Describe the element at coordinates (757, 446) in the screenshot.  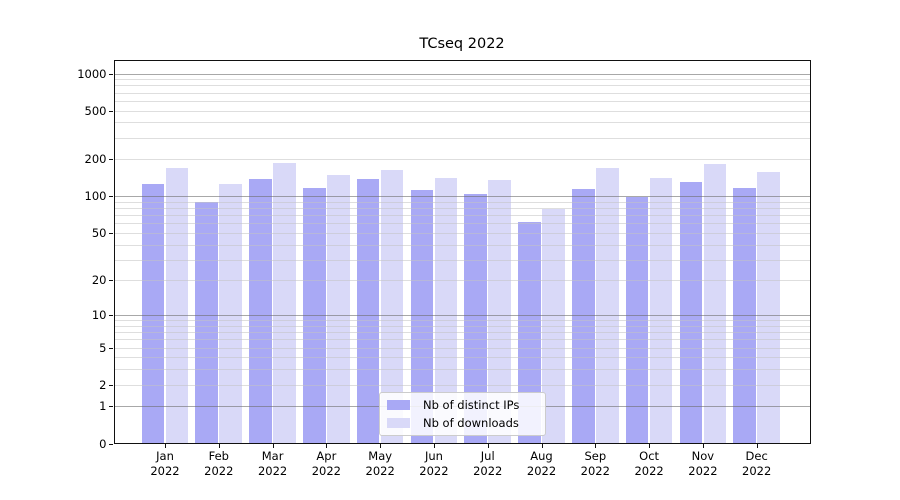
I see `x-tick-dec` at that location.